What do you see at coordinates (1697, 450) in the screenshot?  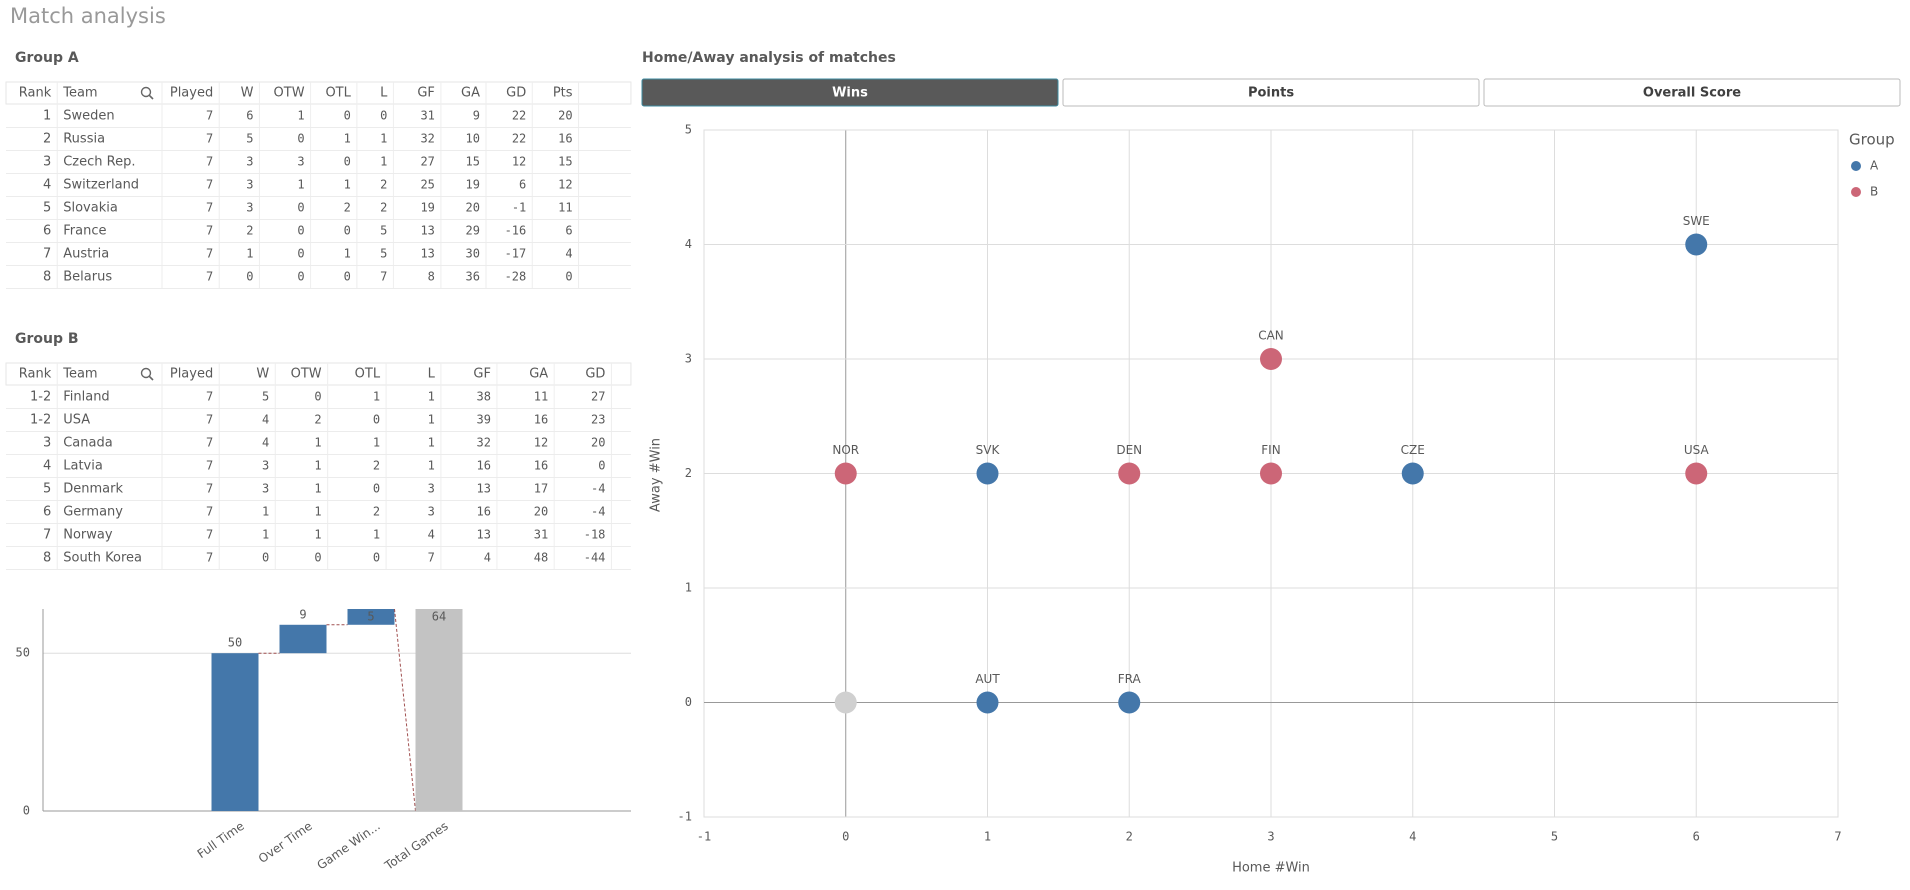 I see `point-label: USA` at bounding box center [1697, 450].